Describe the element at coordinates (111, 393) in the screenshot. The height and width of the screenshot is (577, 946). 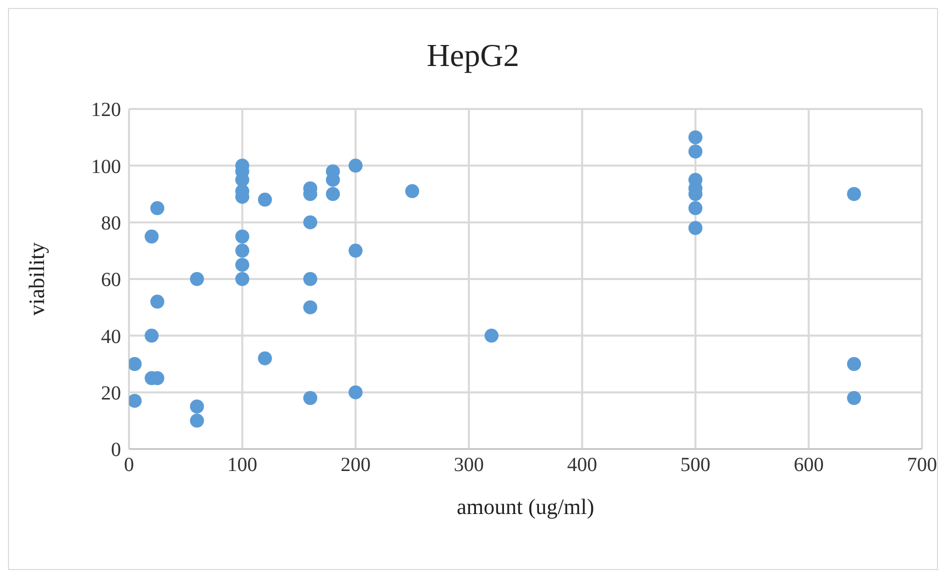
I see `y-tick-label: 20` at that location.